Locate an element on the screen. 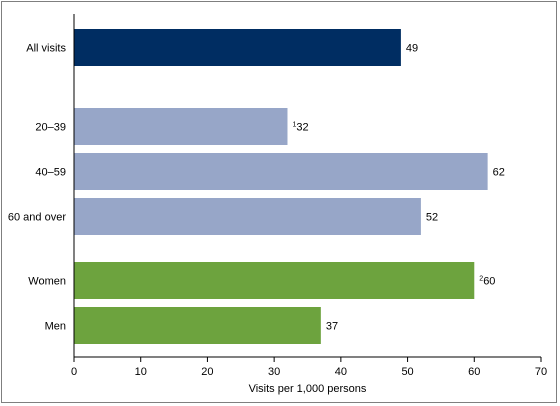 This screenshot has width=560, height=406. x-axis-title: Visits per 1,000 persons is located at coordinates (308, 389).